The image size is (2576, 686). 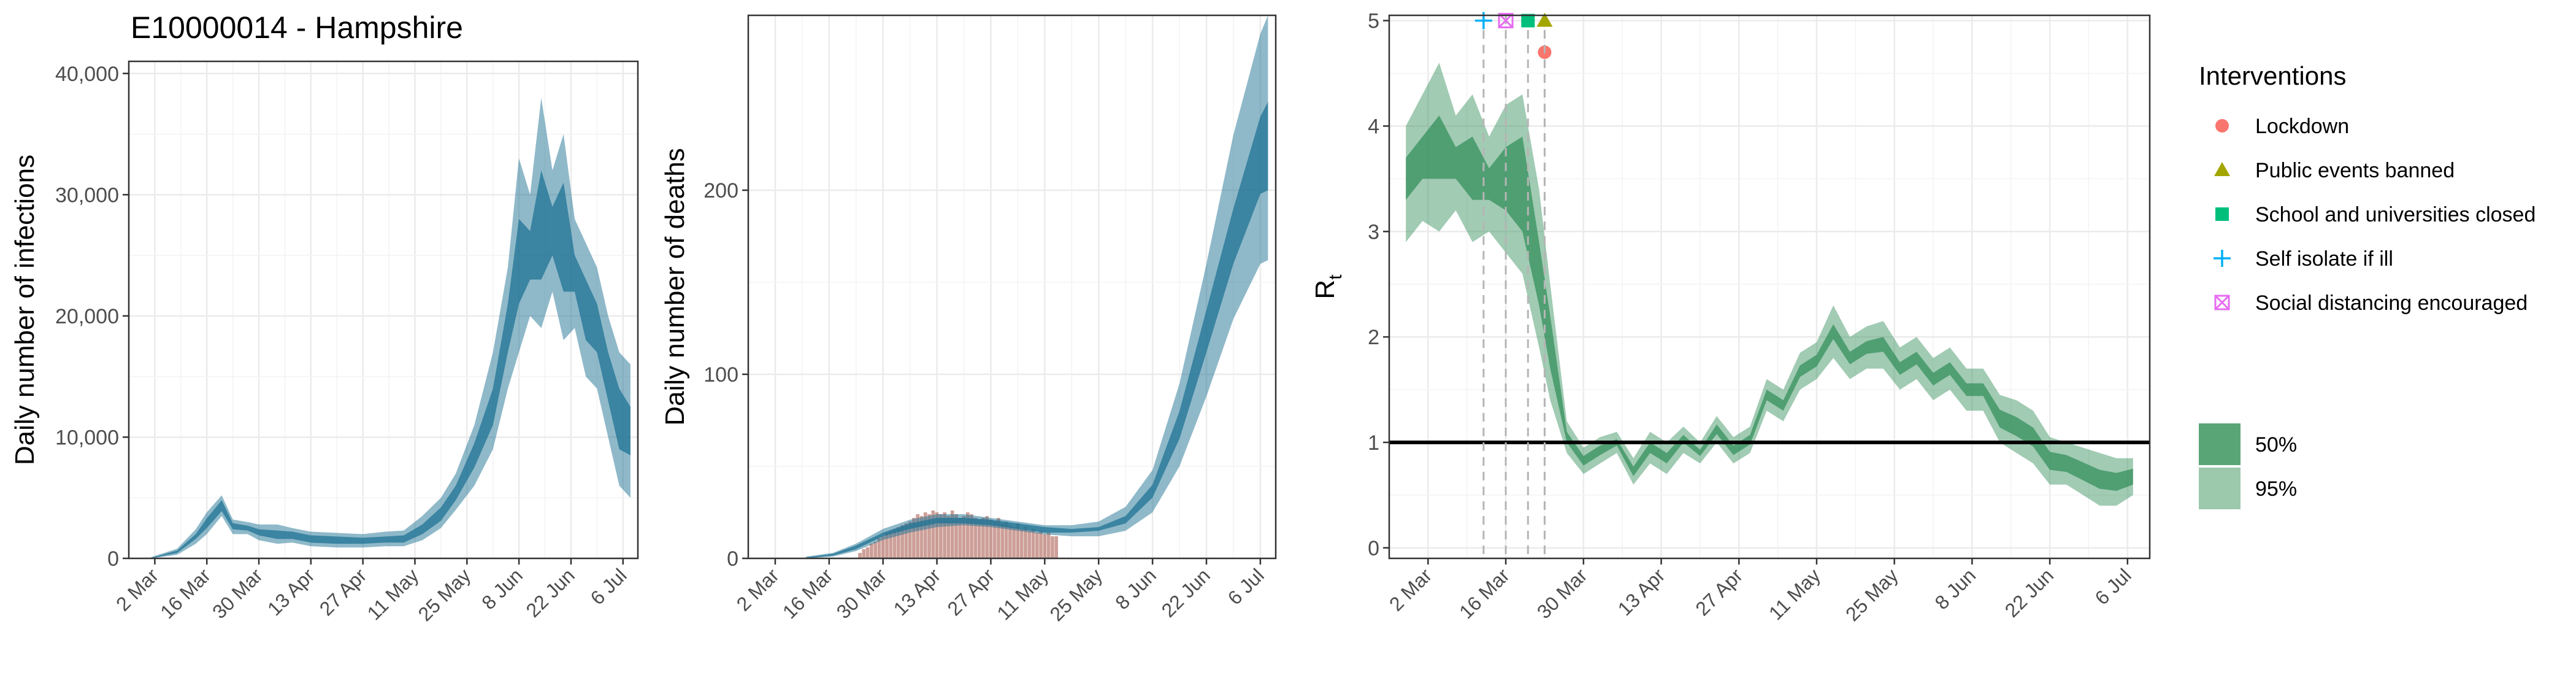 I want to click on y-tick-label: 10,000, so click(x=87, y=437).